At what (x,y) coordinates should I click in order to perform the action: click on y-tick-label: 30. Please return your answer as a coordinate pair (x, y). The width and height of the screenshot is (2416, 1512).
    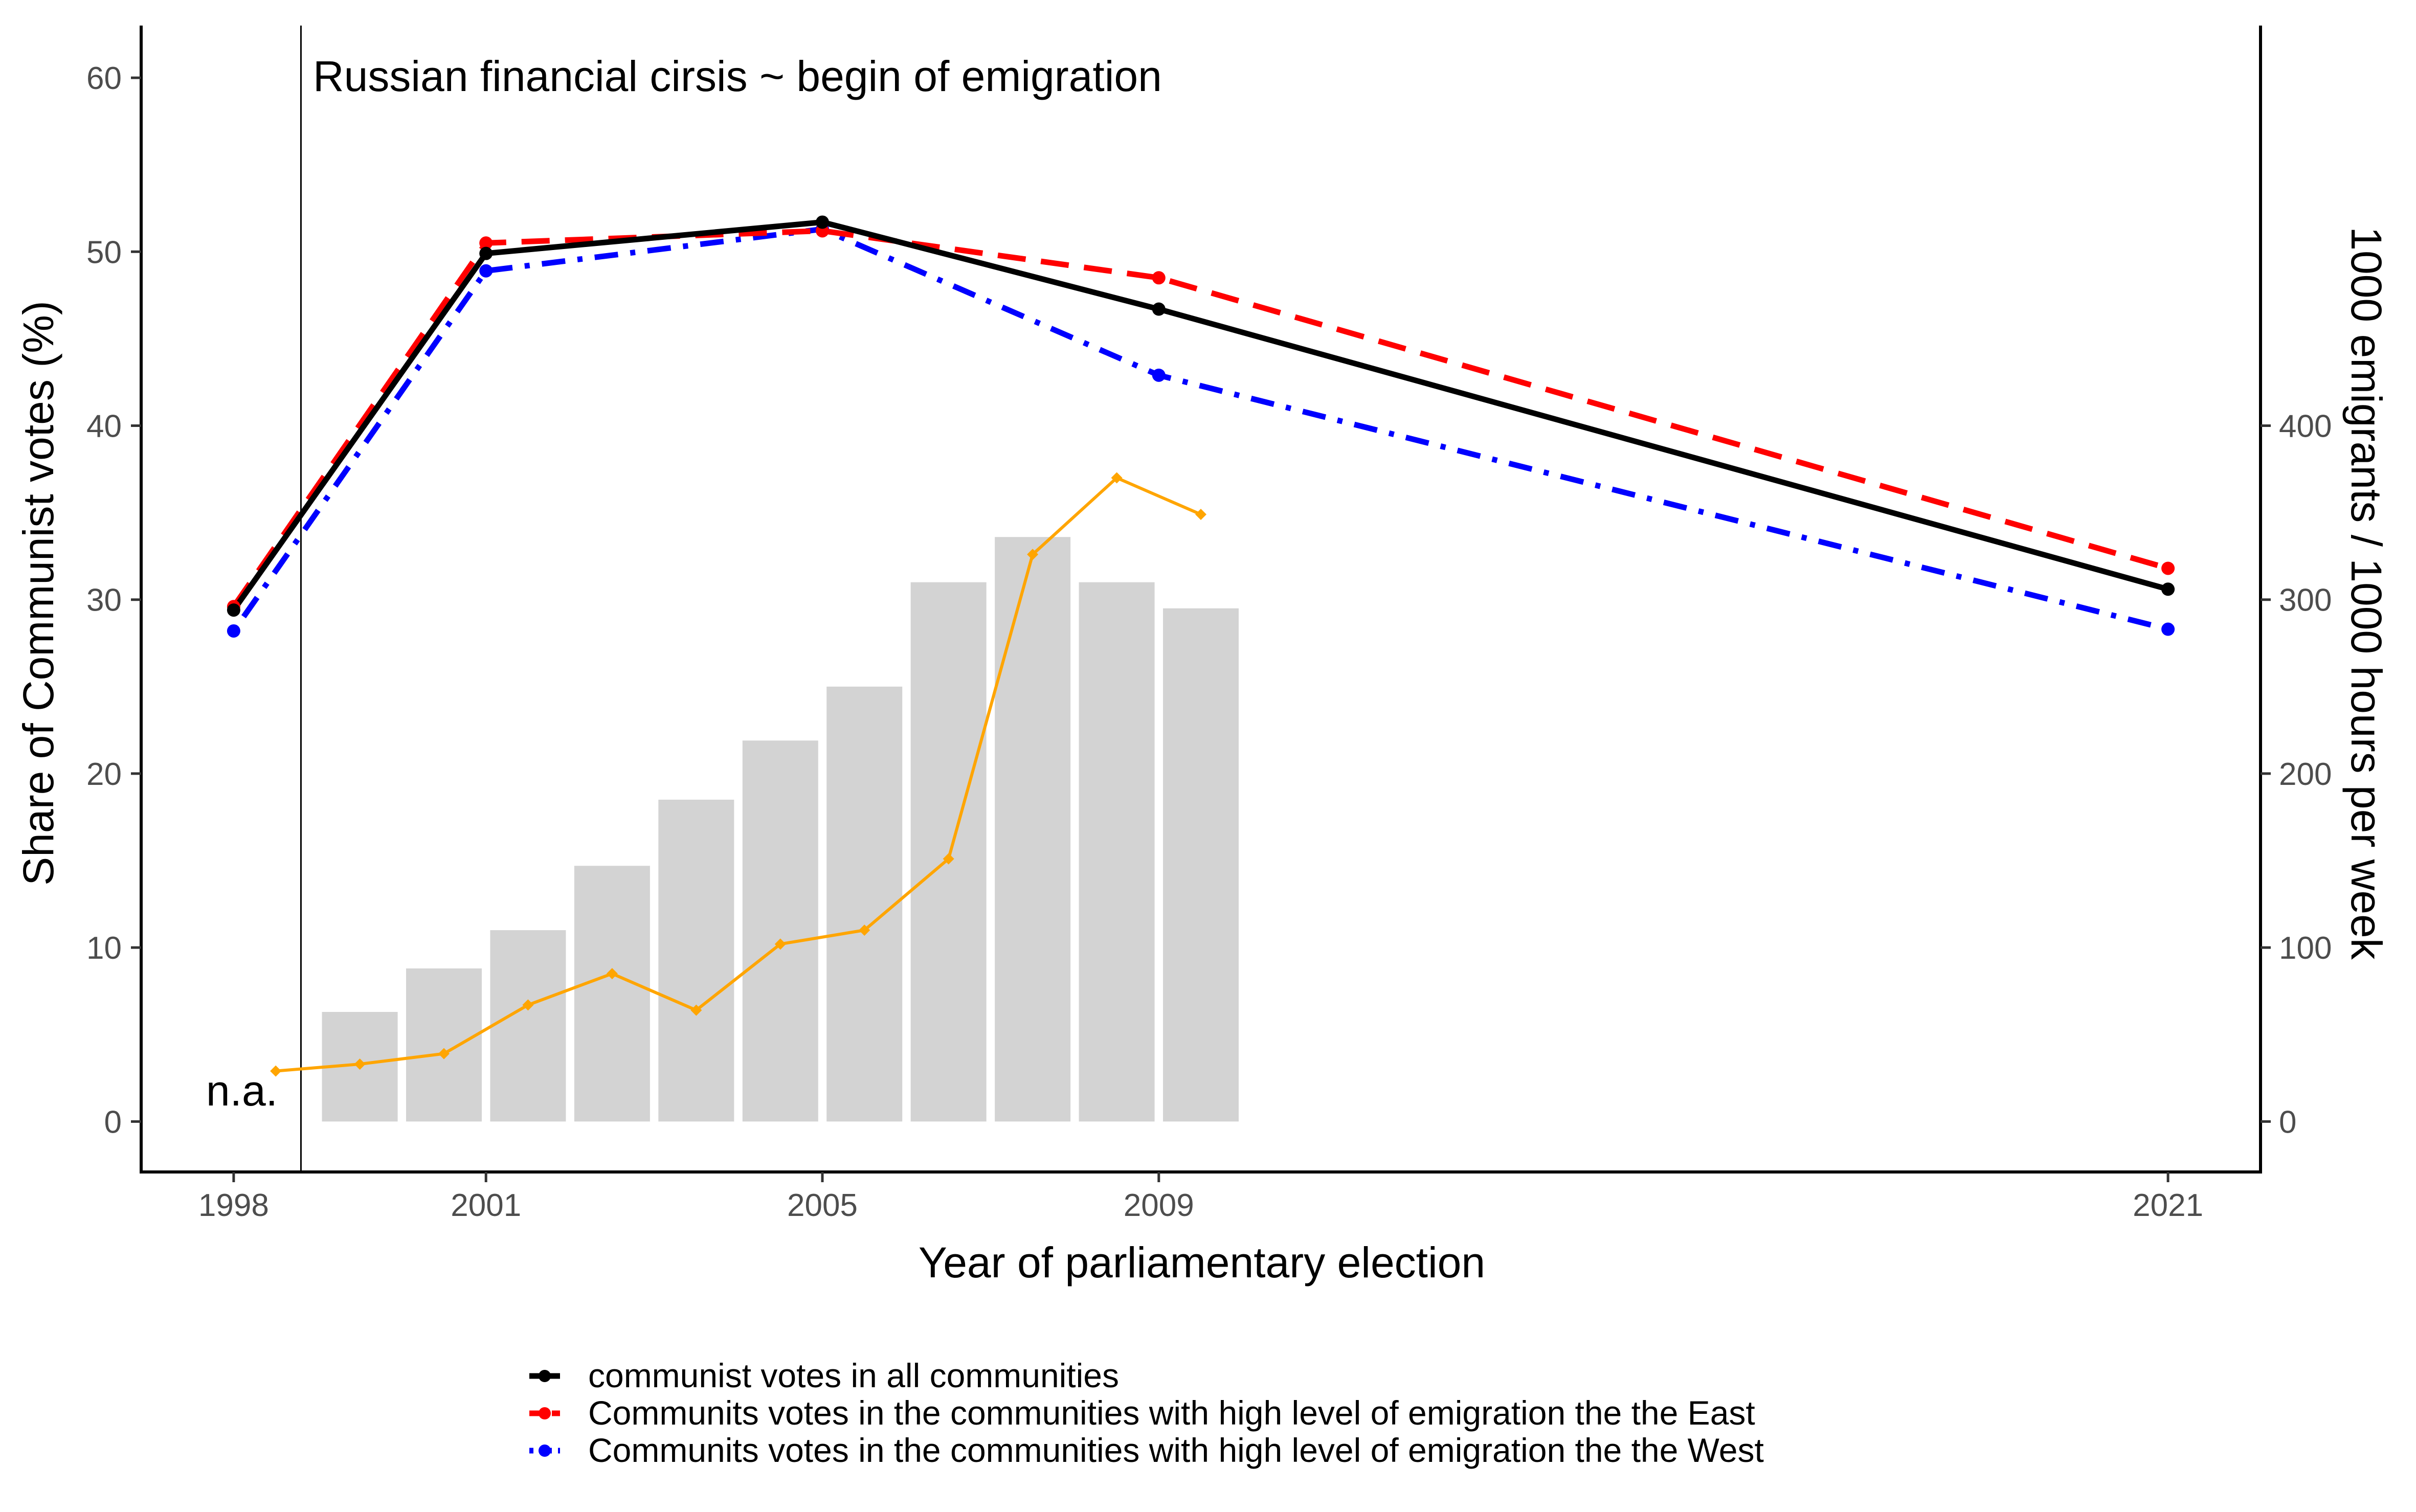
    Looking at the image, I should click on (104, 600).